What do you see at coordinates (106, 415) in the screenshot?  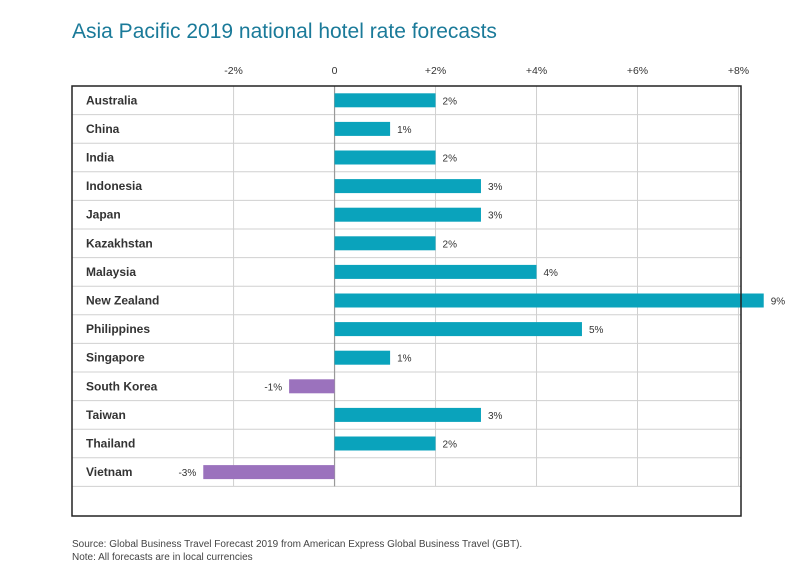 I see `category-label: Taiwan` at bounding box center [106, 415].